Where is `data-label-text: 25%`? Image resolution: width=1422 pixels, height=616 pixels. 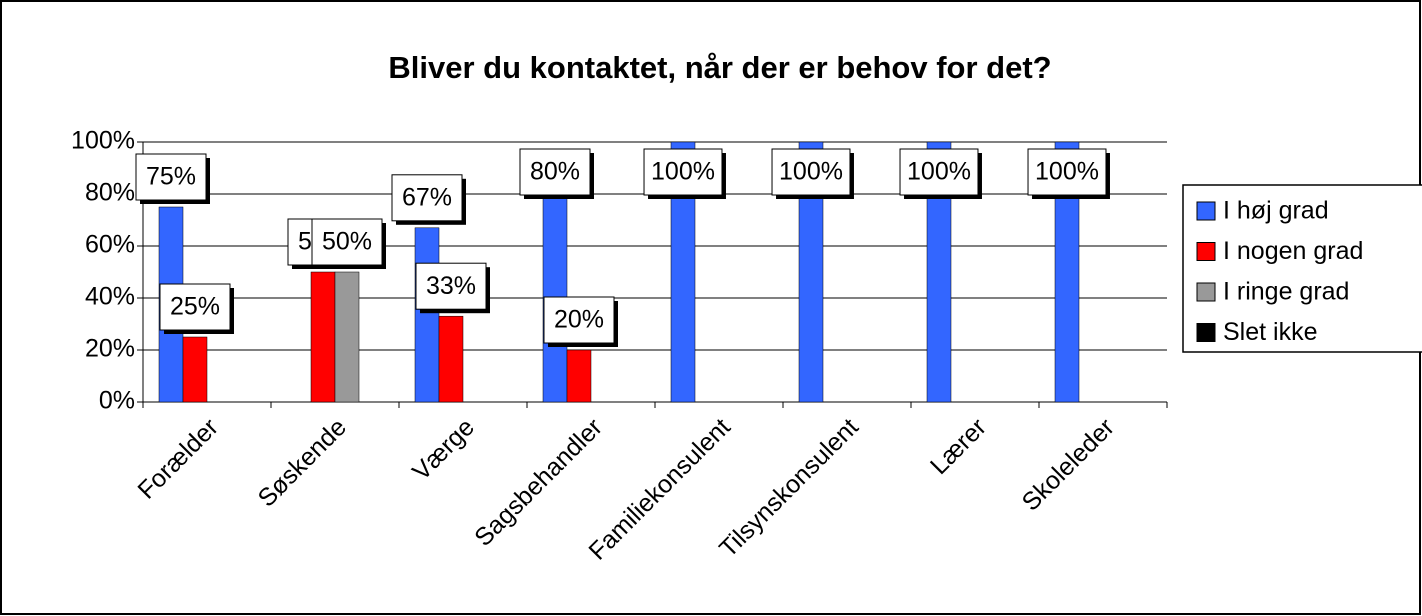
data-label-text: 25% is located at coordinates (195, 307).